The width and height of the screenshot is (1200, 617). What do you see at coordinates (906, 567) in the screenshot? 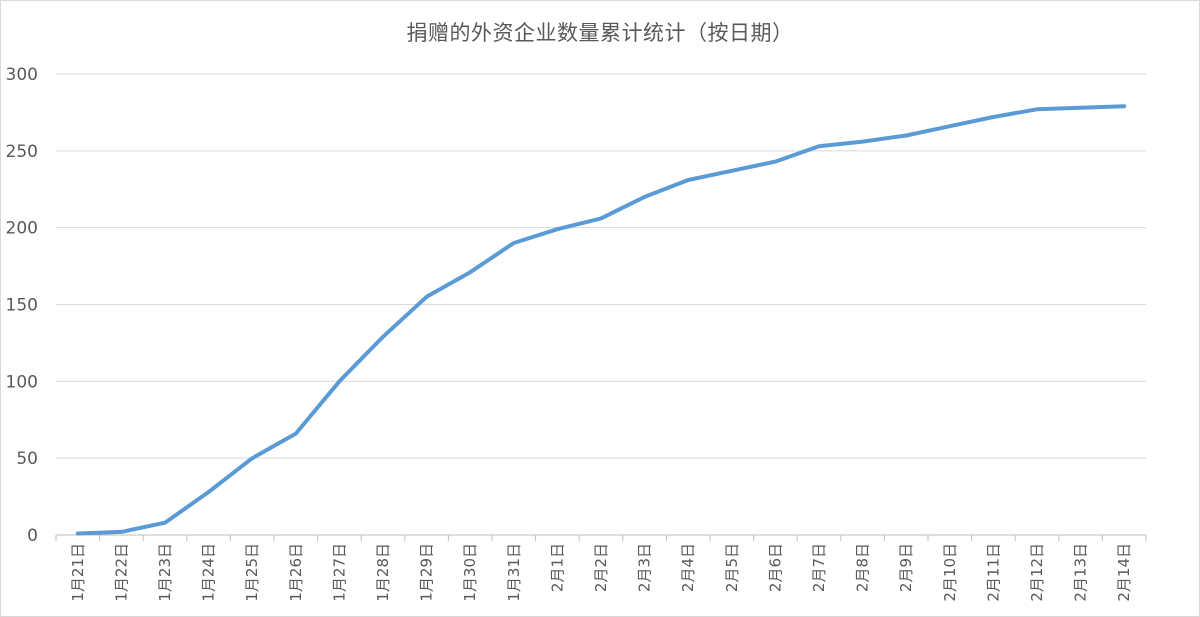
I see `x-tick-label: 2月9日` at bounding box center [906, 567].